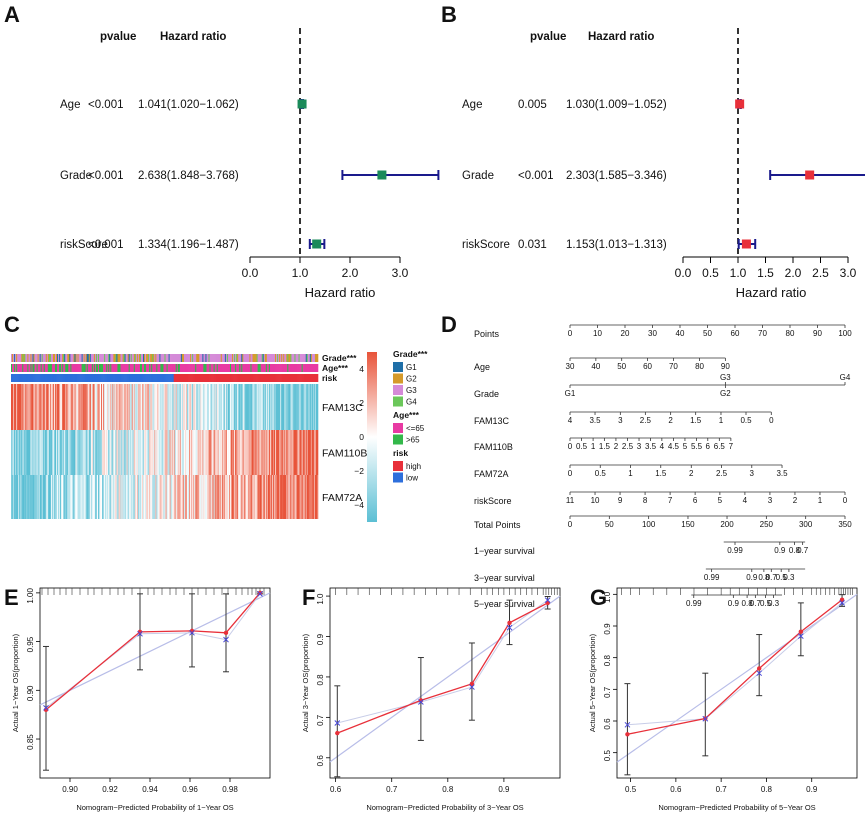 This screenshot has width=865, height=816. Describe the element at coordinates (406, 415) in the screenshot. I see `legend-title: Age***` at that location.